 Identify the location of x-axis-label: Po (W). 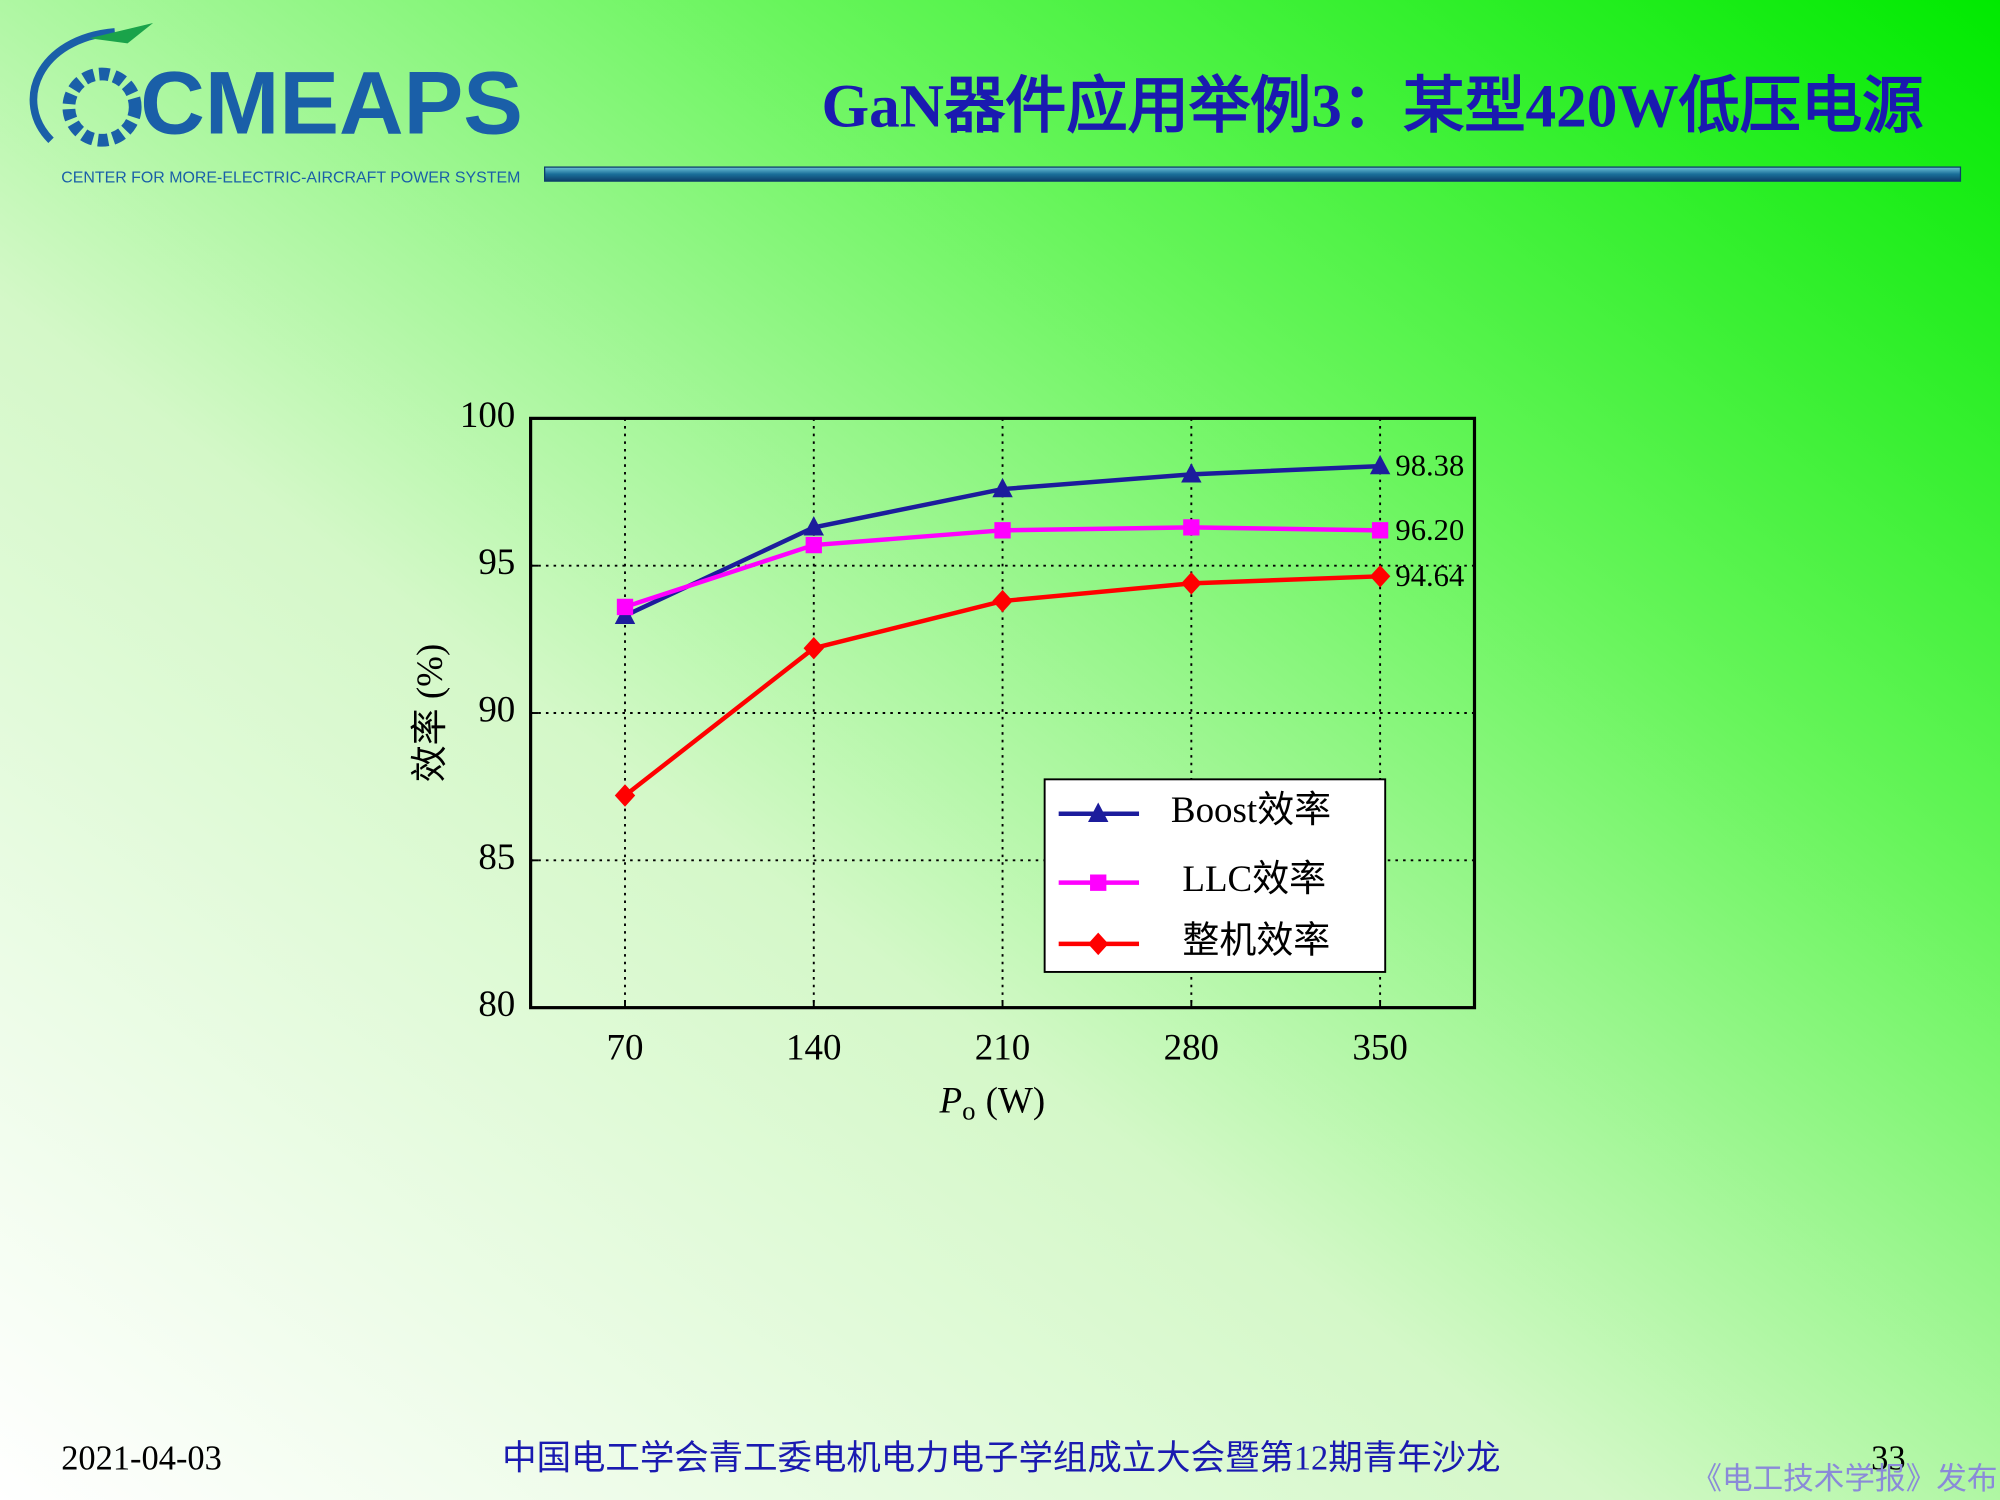
(991, 1103).